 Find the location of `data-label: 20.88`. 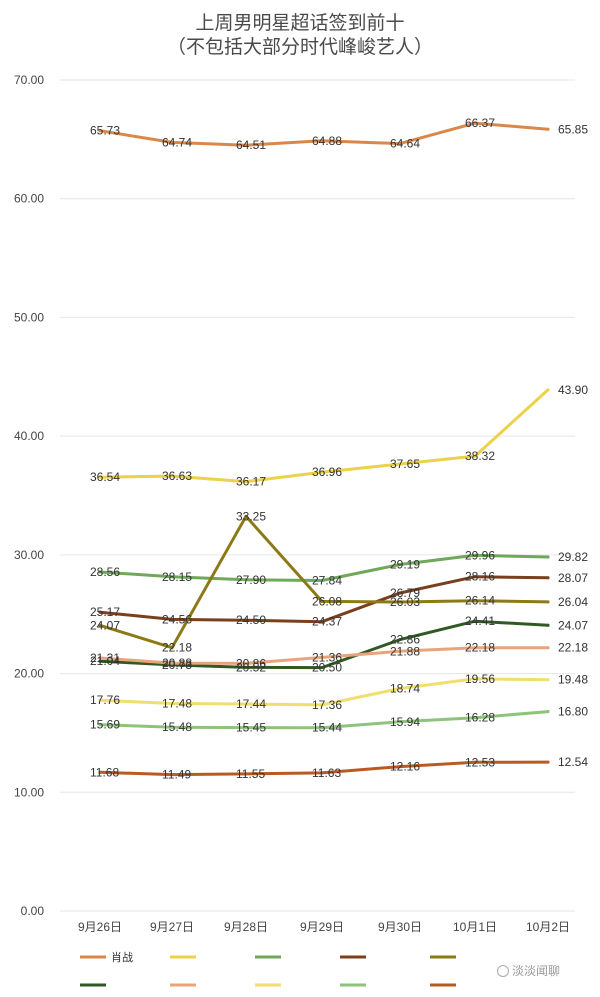

data-label: 20.88 is located at coordinates (177, 663).